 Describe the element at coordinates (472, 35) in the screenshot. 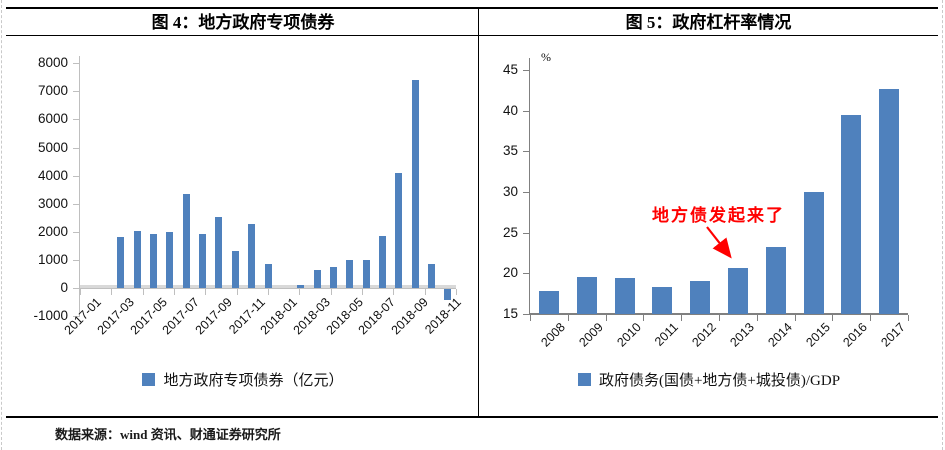

I see `title-bottom-rule` at that location.